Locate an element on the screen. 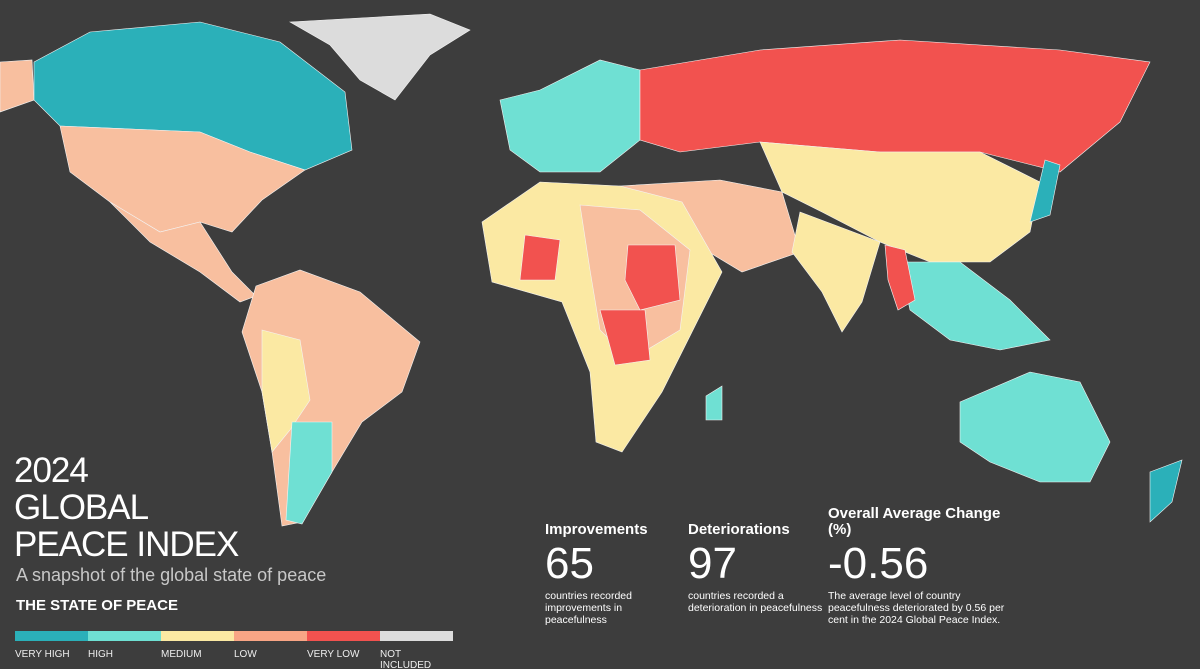 The height and width of the screenshot is (669, 1200). russia is located at coordinates (895, 106).